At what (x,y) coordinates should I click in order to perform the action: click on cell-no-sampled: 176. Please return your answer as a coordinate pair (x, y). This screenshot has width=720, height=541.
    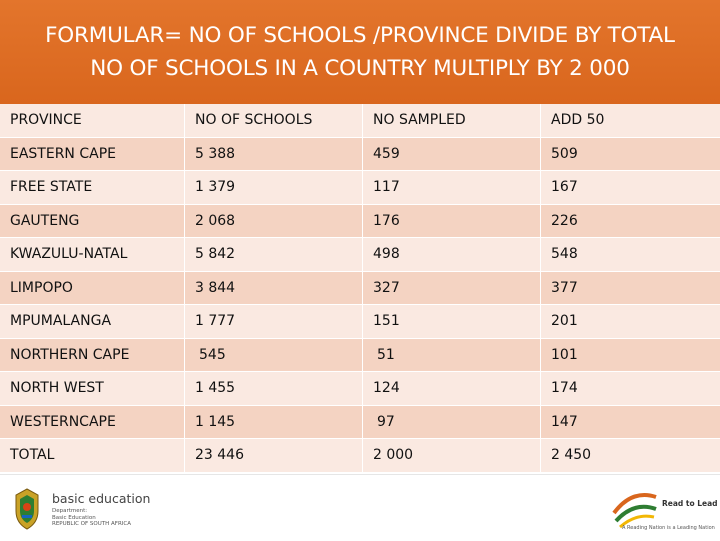
    Looking at the image, I should click on (452, 221).